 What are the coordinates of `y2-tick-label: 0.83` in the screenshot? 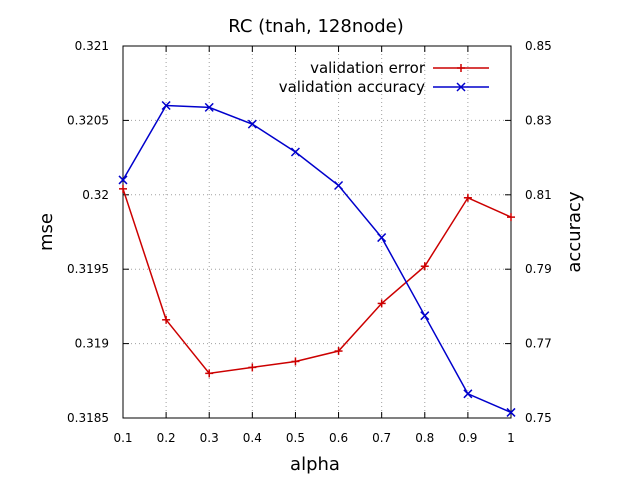 It's located at (538, 120).